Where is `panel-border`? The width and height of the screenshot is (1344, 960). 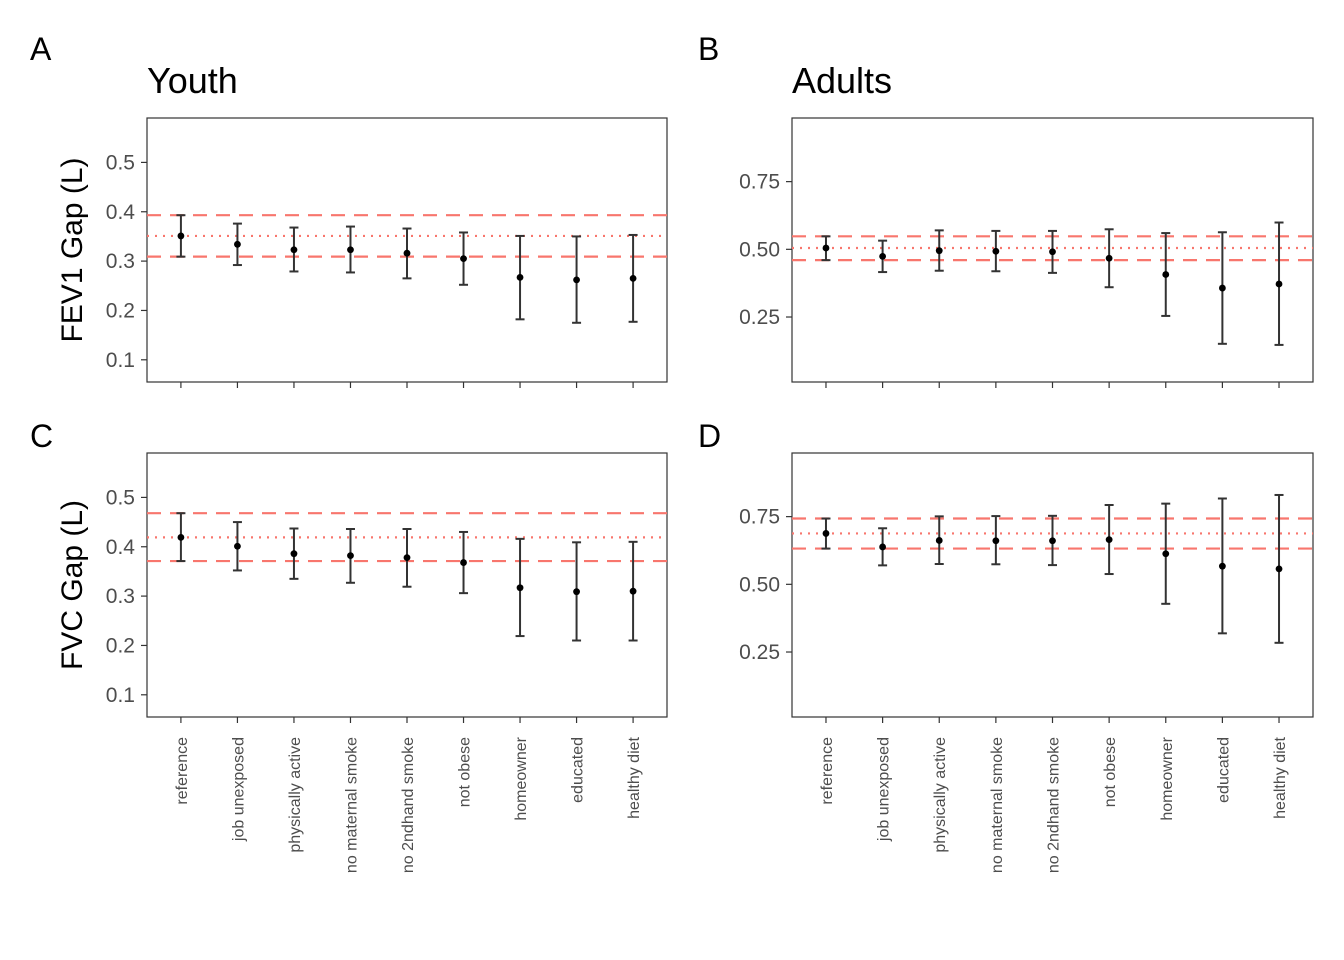 panel-border is located at coordinates (1052, 585).